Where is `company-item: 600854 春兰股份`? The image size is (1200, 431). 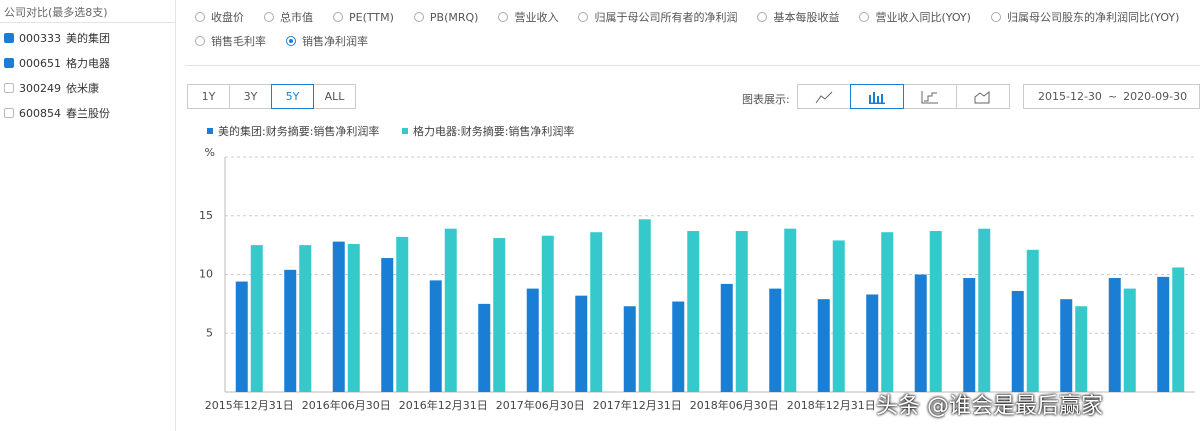 company-item: 600854 春兰股份 is located at coordinates (57, 113).